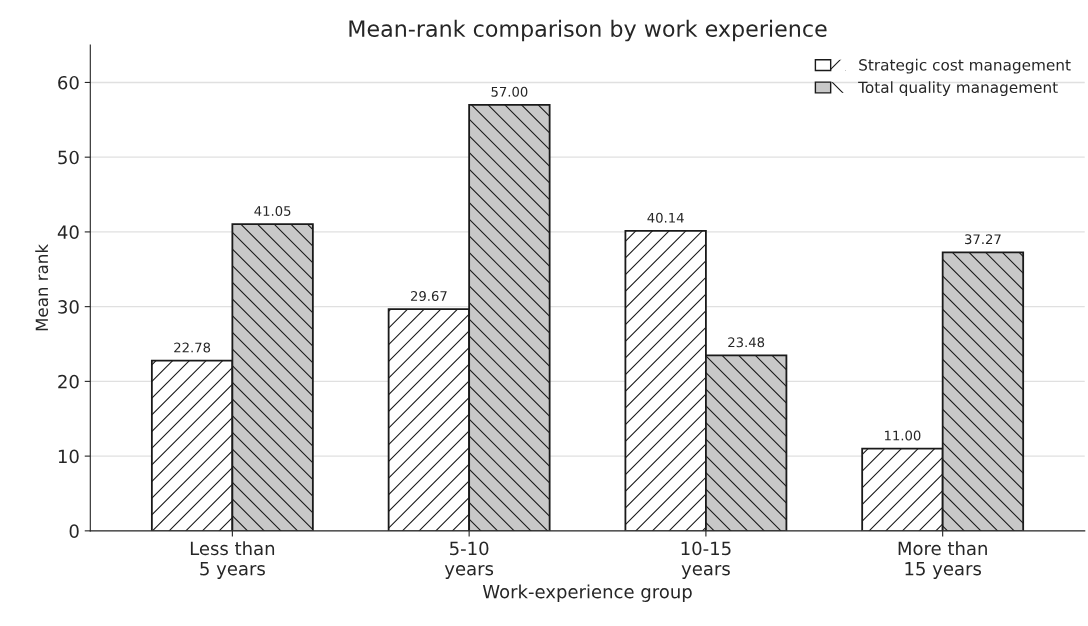 This screenshot has width=1088, height=626. Describe the element at coordinates (68, 232) in the screenshot. I see `y-tick-label: 40` at that location.